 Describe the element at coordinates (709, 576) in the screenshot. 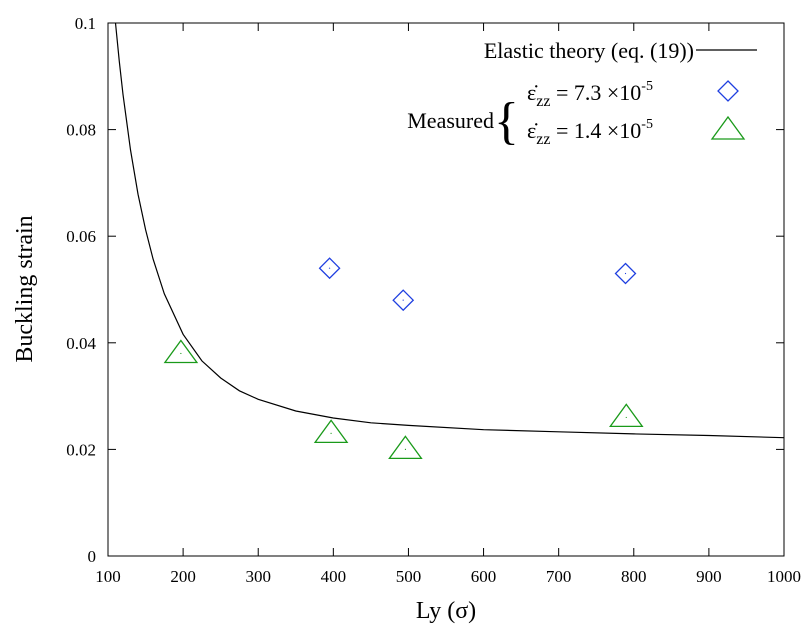

I see `x-tick-label: 900` at that location.